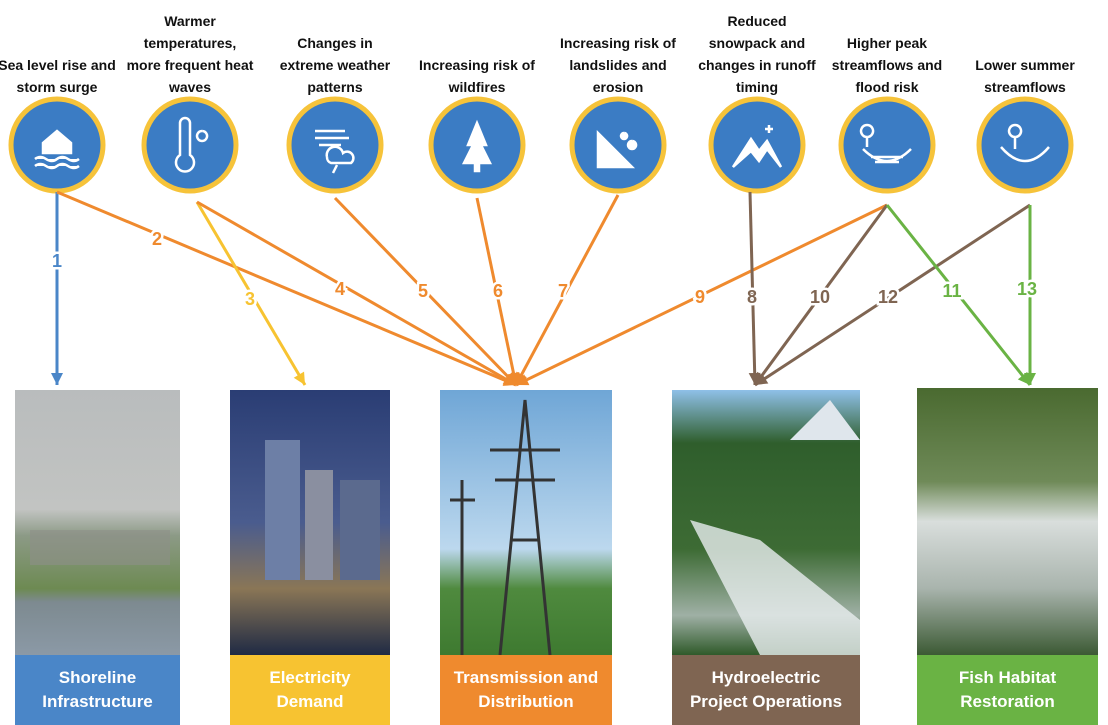 Image resolution: width=1108 pixels, height=725 pixels. Describe the element at coordinates (951, 291) in the screenshot. I see `link-number: 11` at that location.